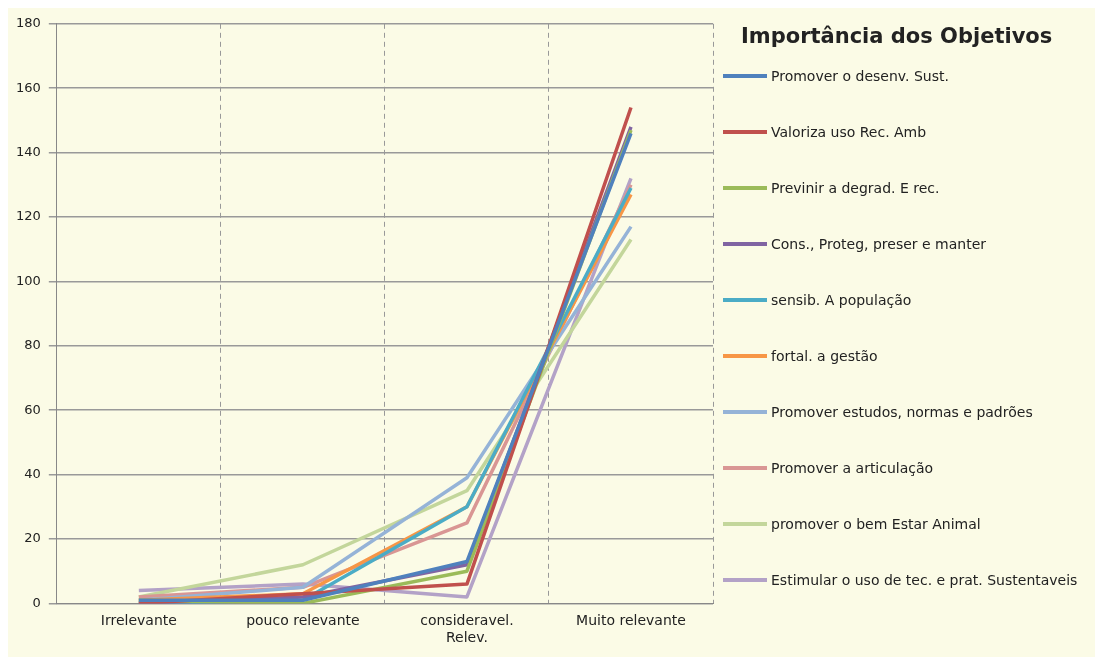 The width and height of the screenshot is (1103, 665). What do you see at coordinates (849, 132) in the screenshot?
I see `legend-label: Valoriza uso Rec. Amb` at bounding box center [849, 132].